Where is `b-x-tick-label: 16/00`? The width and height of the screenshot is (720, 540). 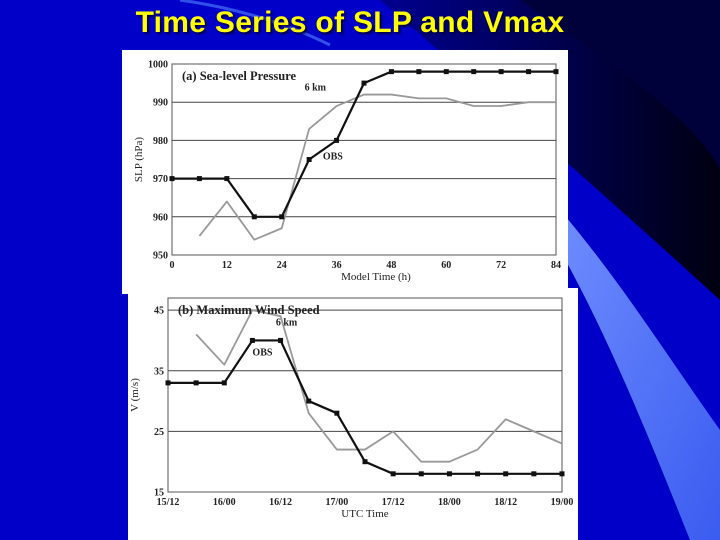
b-x-tick-label: 16/00 is located at coordinates (224, 502).